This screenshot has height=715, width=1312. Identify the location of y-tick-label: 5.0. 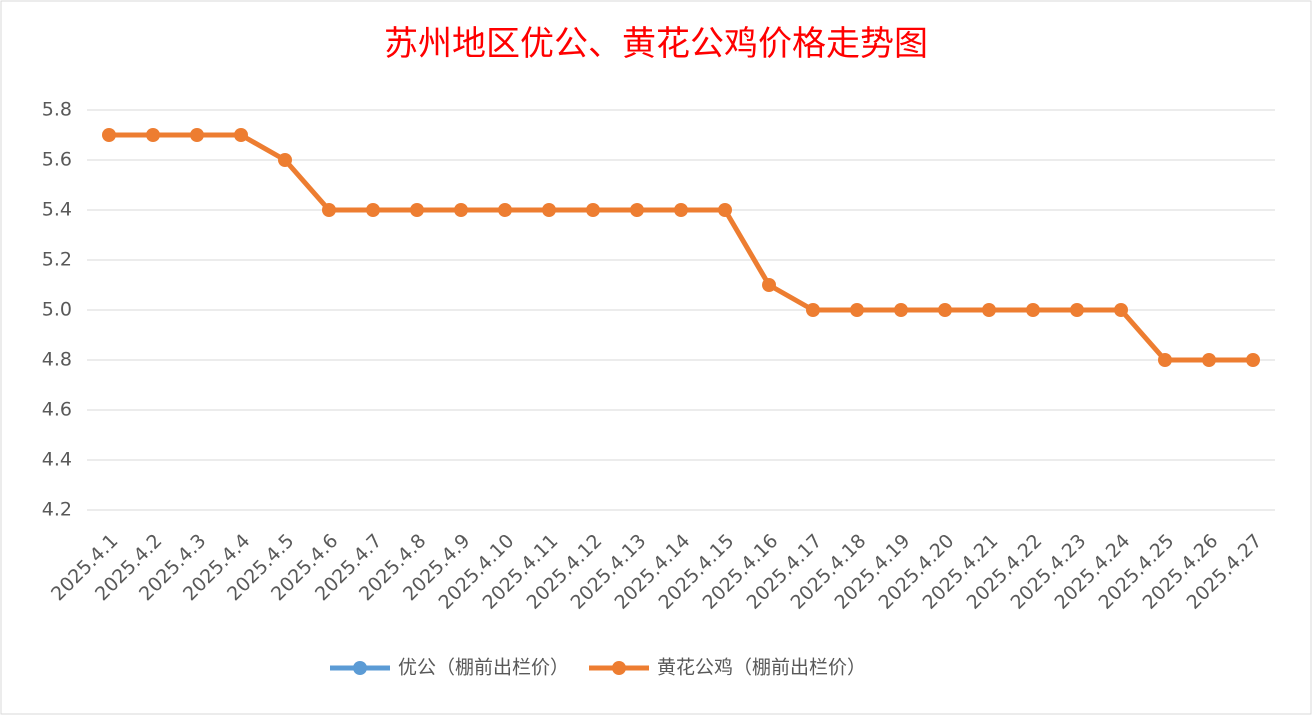
(57, 310).